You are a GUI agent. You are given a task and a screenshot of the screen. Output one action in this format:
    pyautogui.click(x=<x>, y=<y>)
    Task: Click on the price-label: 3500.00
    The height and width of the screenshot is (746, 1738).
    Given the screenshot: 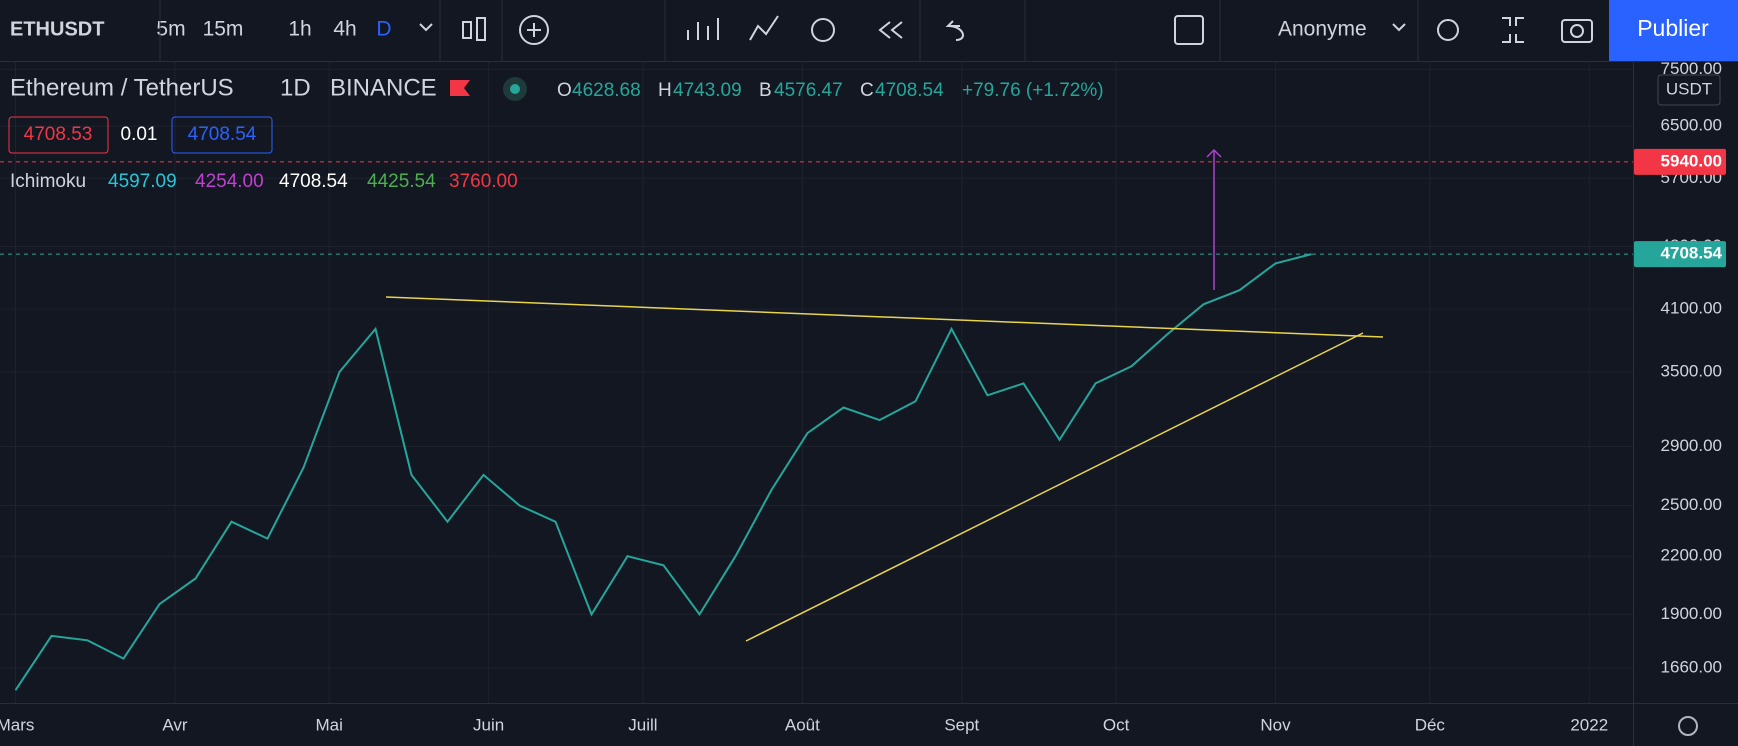 What is the action you would take?
    pyautogui.click(x=1691, y=370)
    